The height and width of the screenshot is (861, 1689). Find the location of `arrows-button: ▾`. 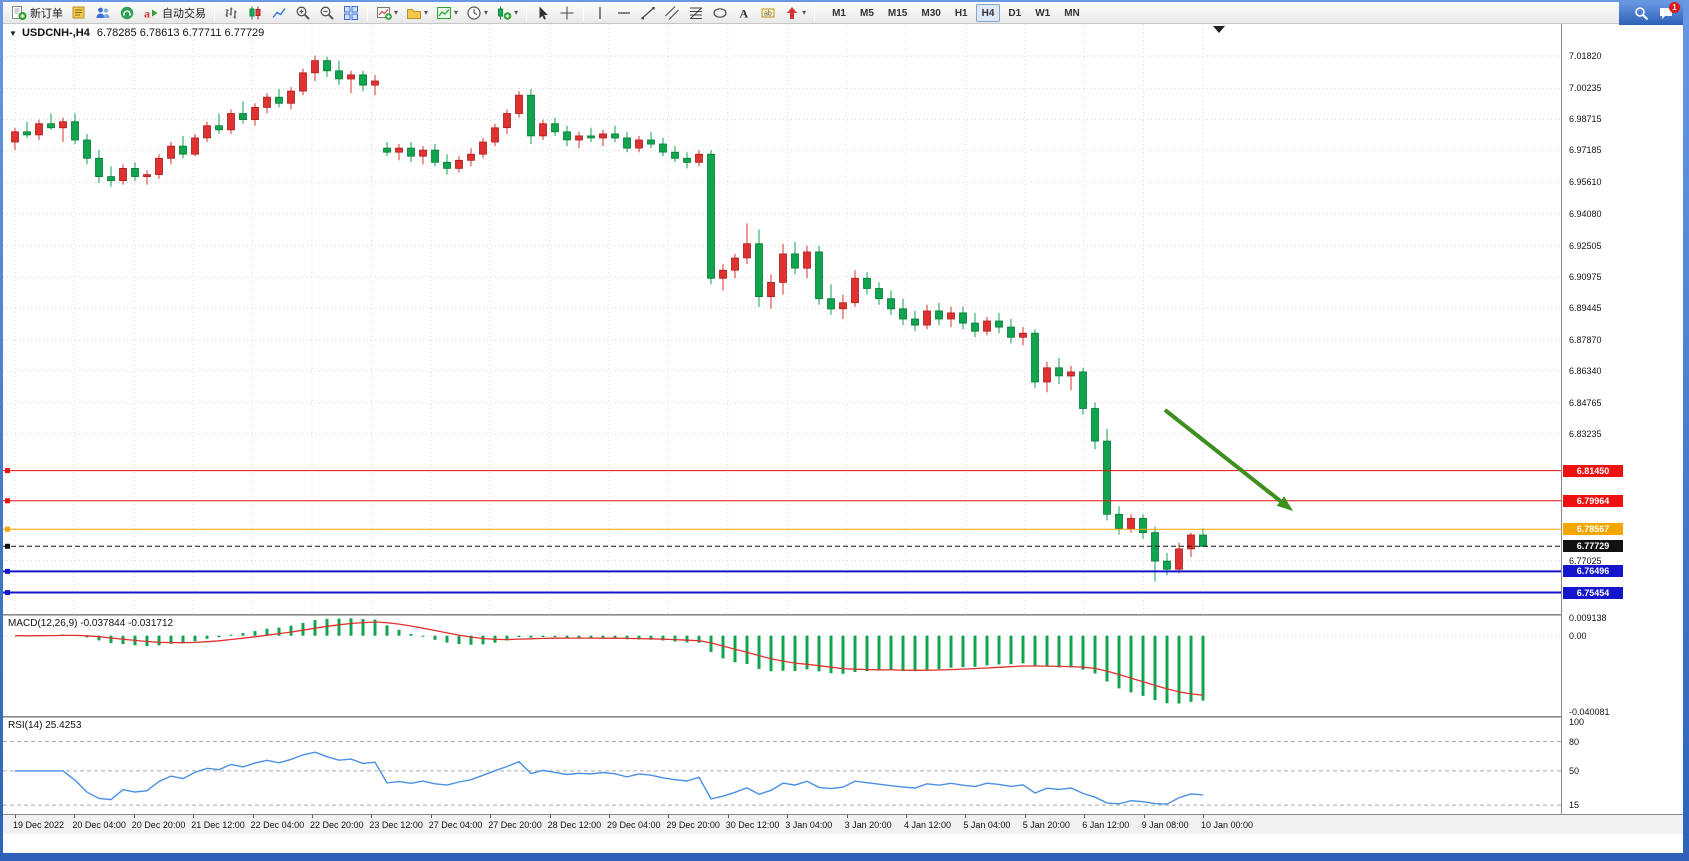

arrows-button: ▾ is located at coordinates (795, 13).